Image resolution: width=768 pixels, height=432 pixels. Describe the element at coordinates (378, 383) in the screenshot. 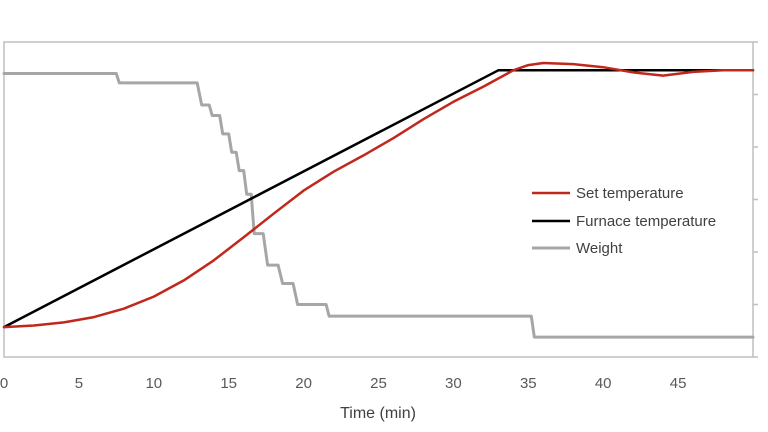

I see `x-tick-label: 25` at that location.